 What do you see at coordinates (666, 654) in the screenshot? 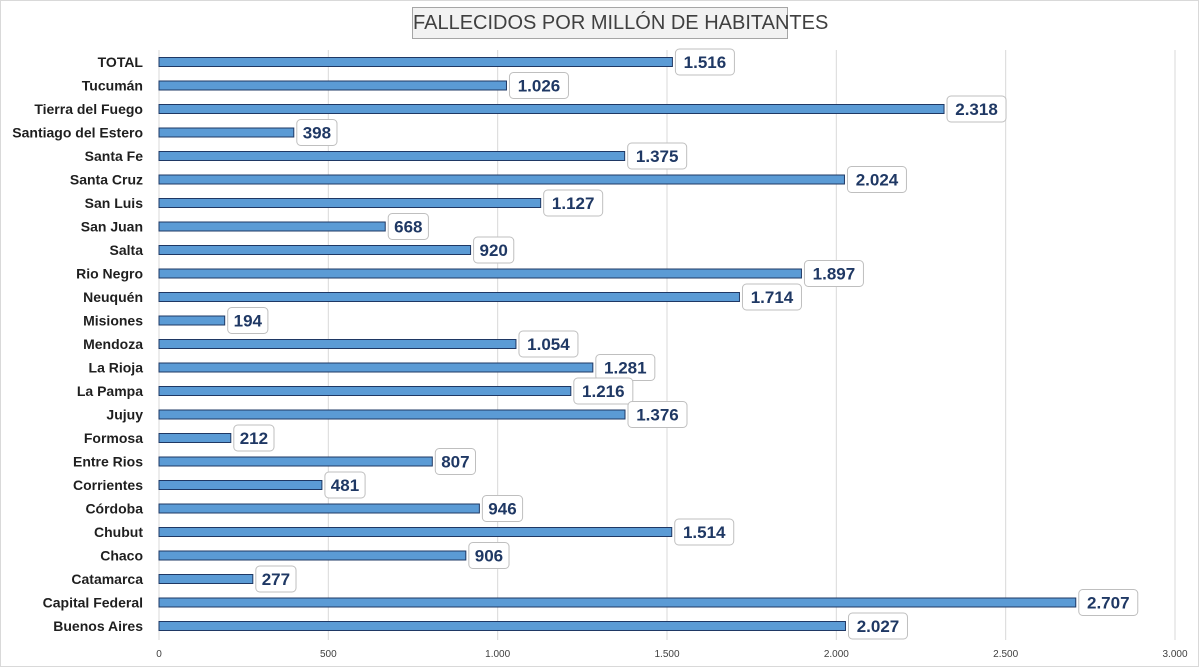
I see `x-tick-label: 1.500` at bounding box center [666, 654].